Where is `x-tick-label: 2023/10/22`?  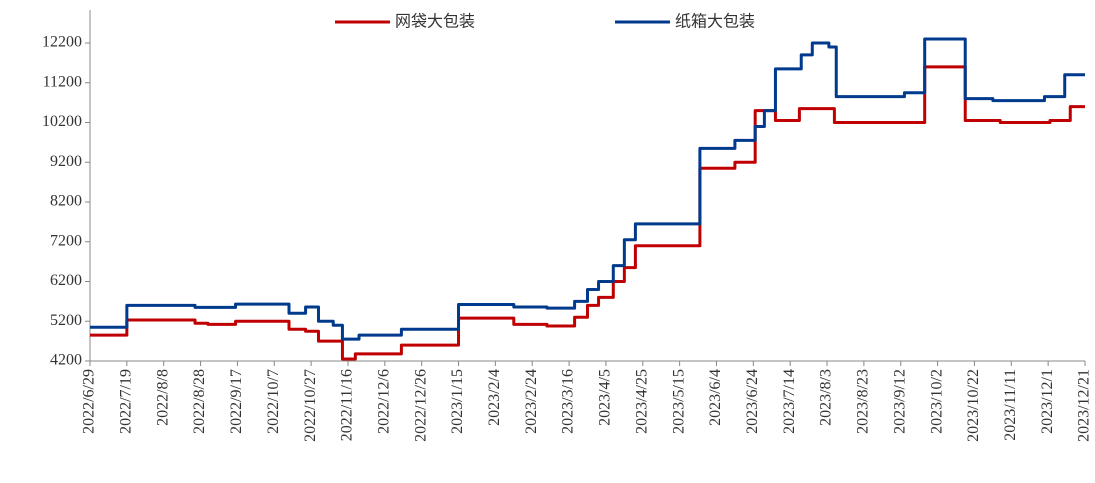
x-tick-label: 2023/10/22 is located at coordinates (973, 405).